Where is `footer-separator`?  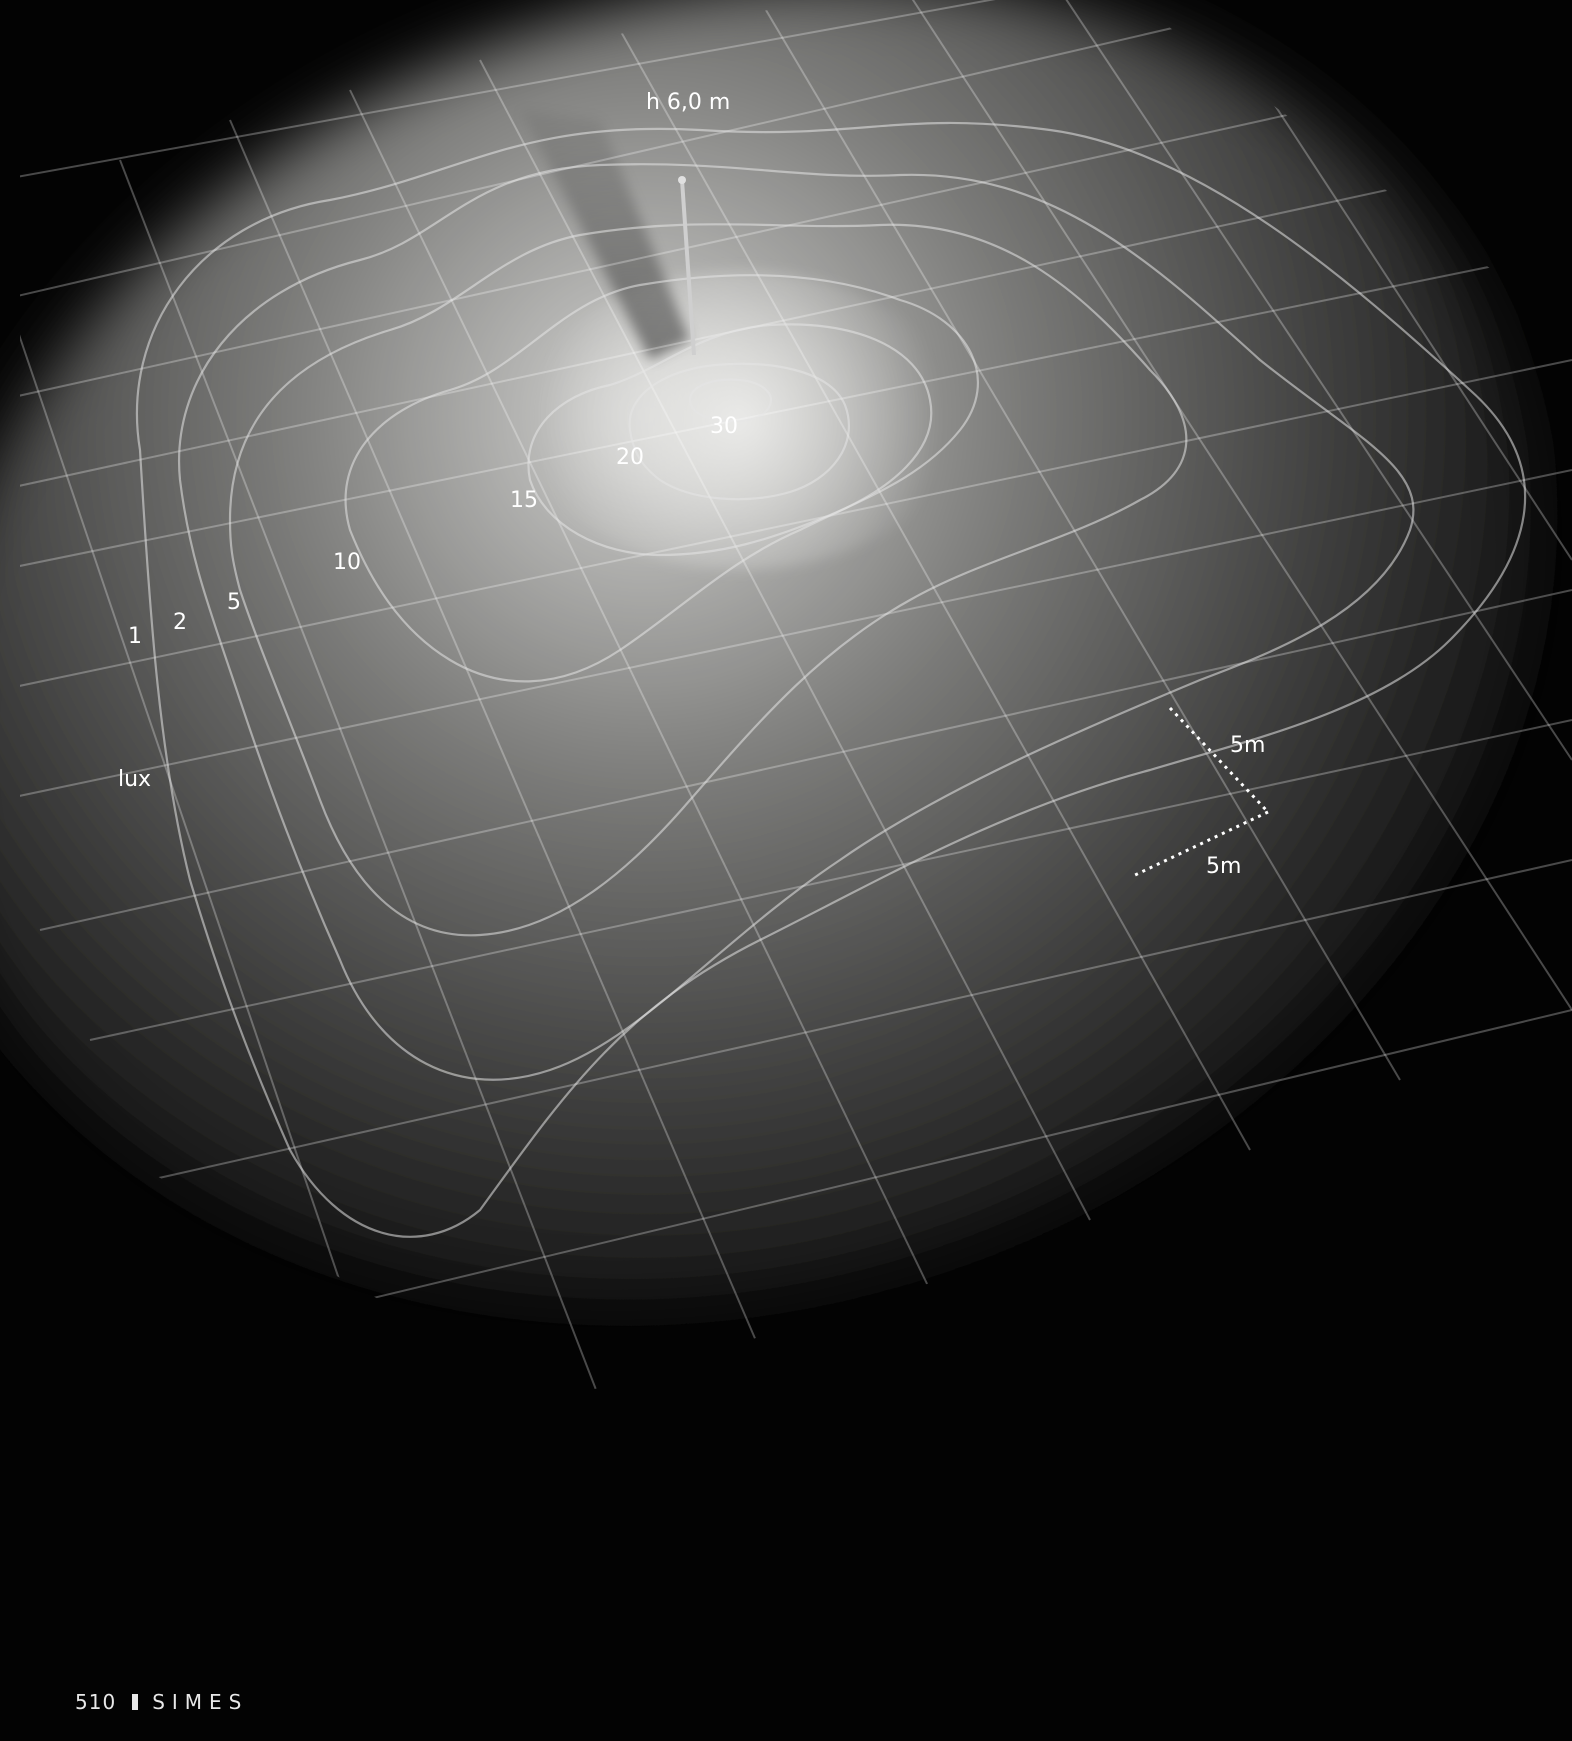 footer-separator is located at coordinates (135, 1702).